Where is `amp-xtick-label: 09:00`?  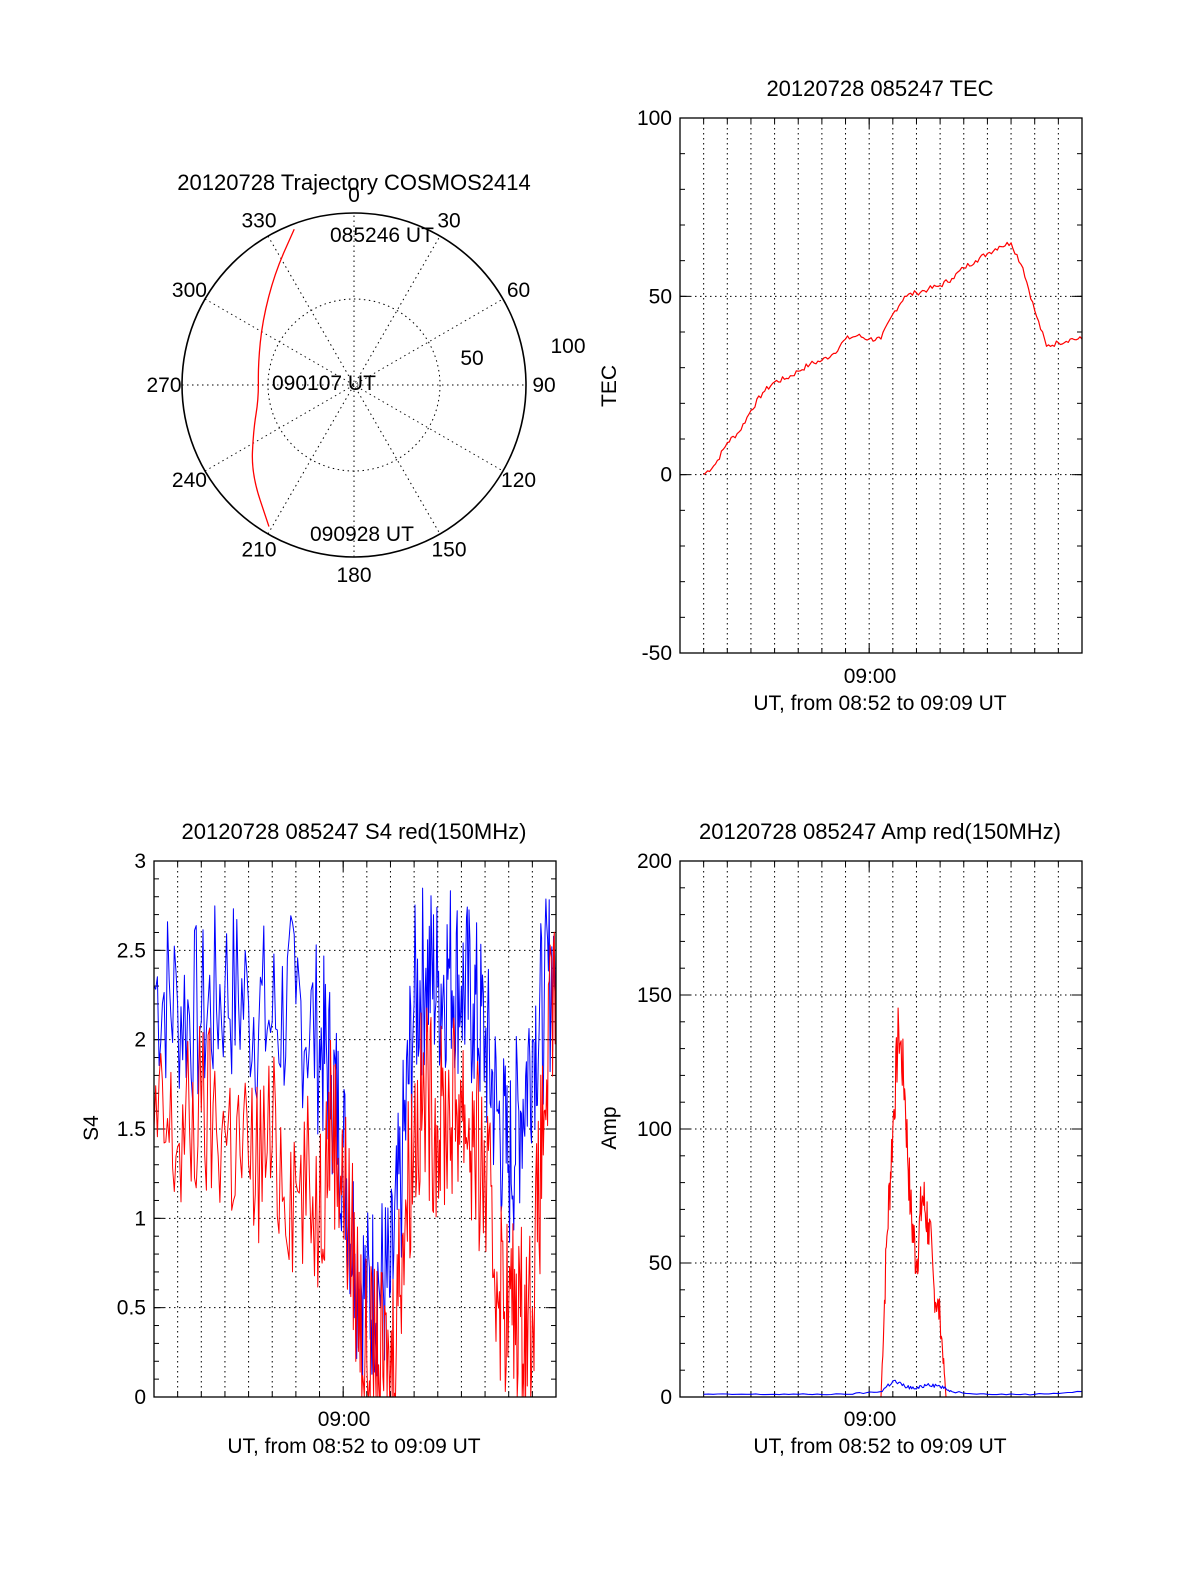 amp-xtick-label: 09:00 is located at coordinates (870, 1419).